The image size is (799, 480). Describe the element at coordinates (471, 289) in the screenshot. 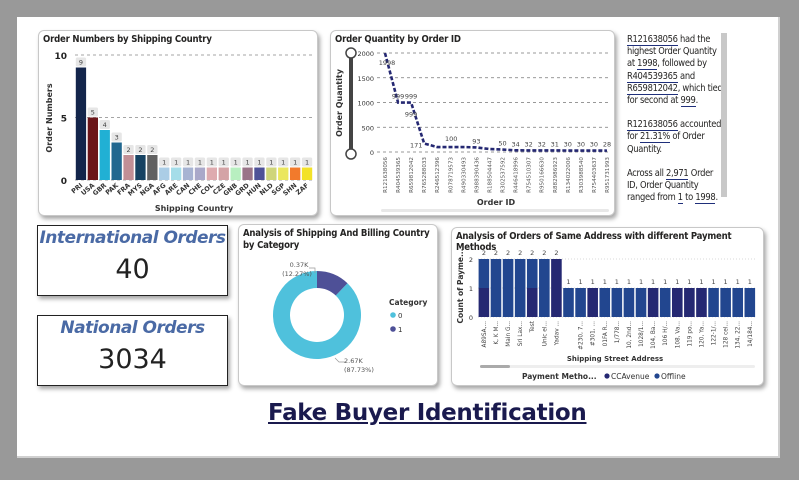

I see `y-tick: 1` at that location.